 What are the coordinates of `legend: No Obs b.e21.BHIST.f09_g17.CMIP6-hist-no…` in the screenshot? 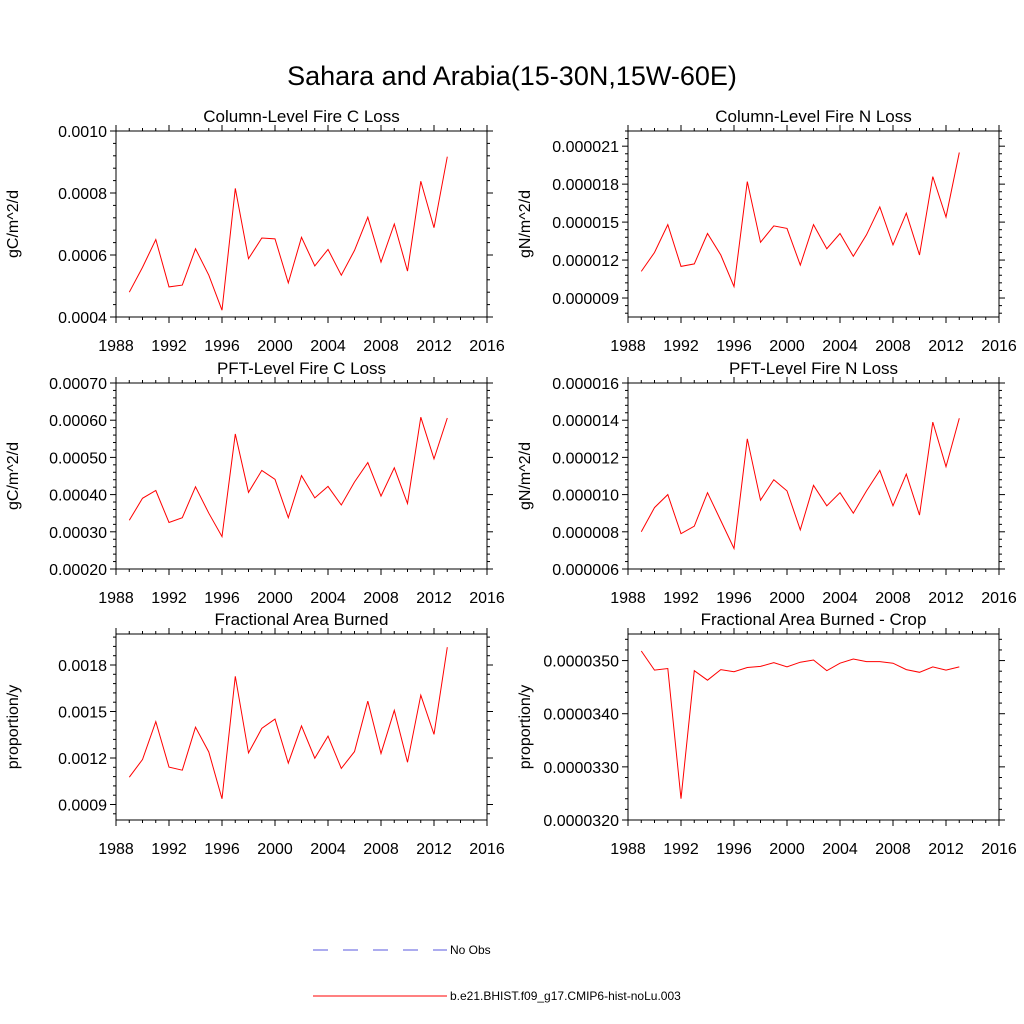 It's located at (497, 973).